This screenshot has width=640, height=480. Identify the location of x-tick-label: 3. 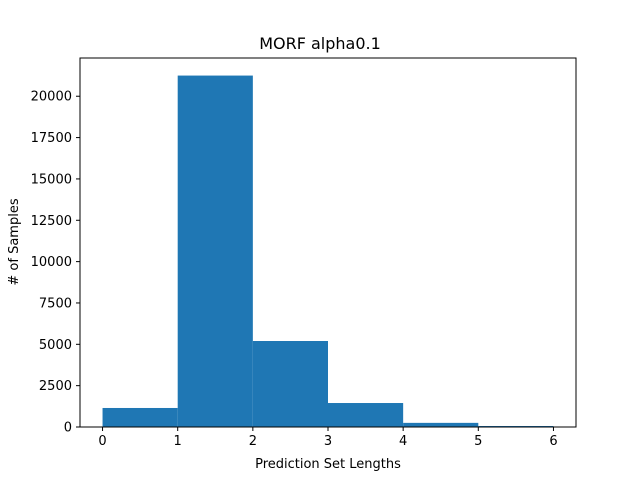
(328, 441).